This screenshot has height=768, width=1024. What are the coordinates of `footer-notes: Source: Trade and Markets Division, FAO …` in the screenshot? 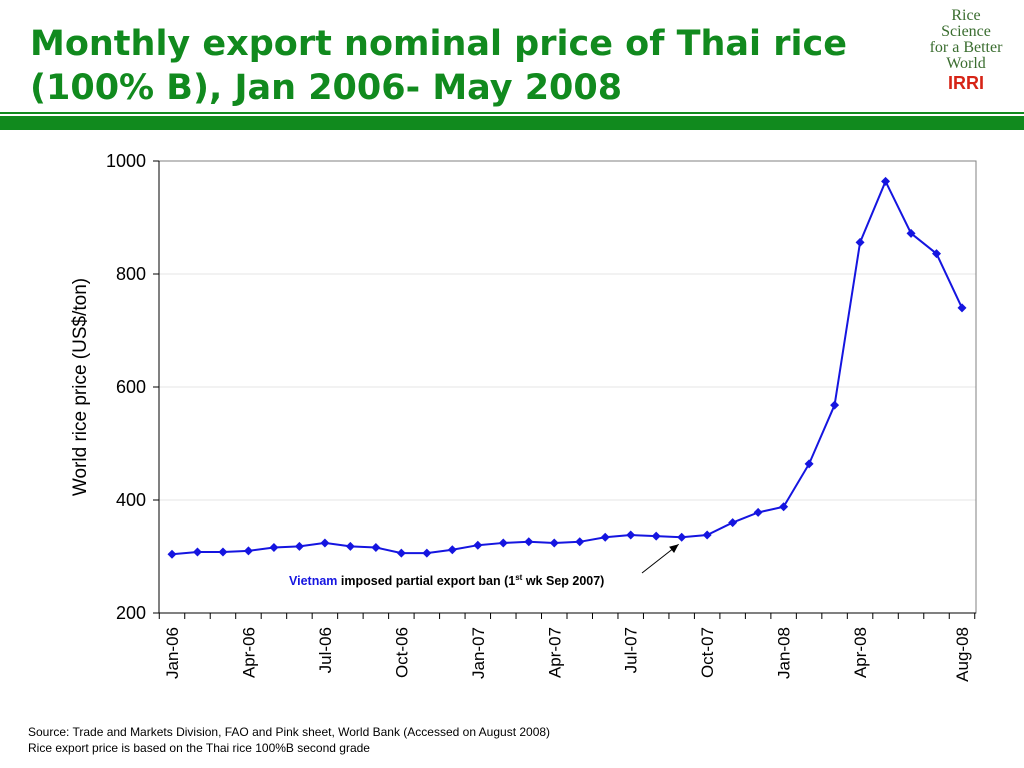 It's located at (289, 740).